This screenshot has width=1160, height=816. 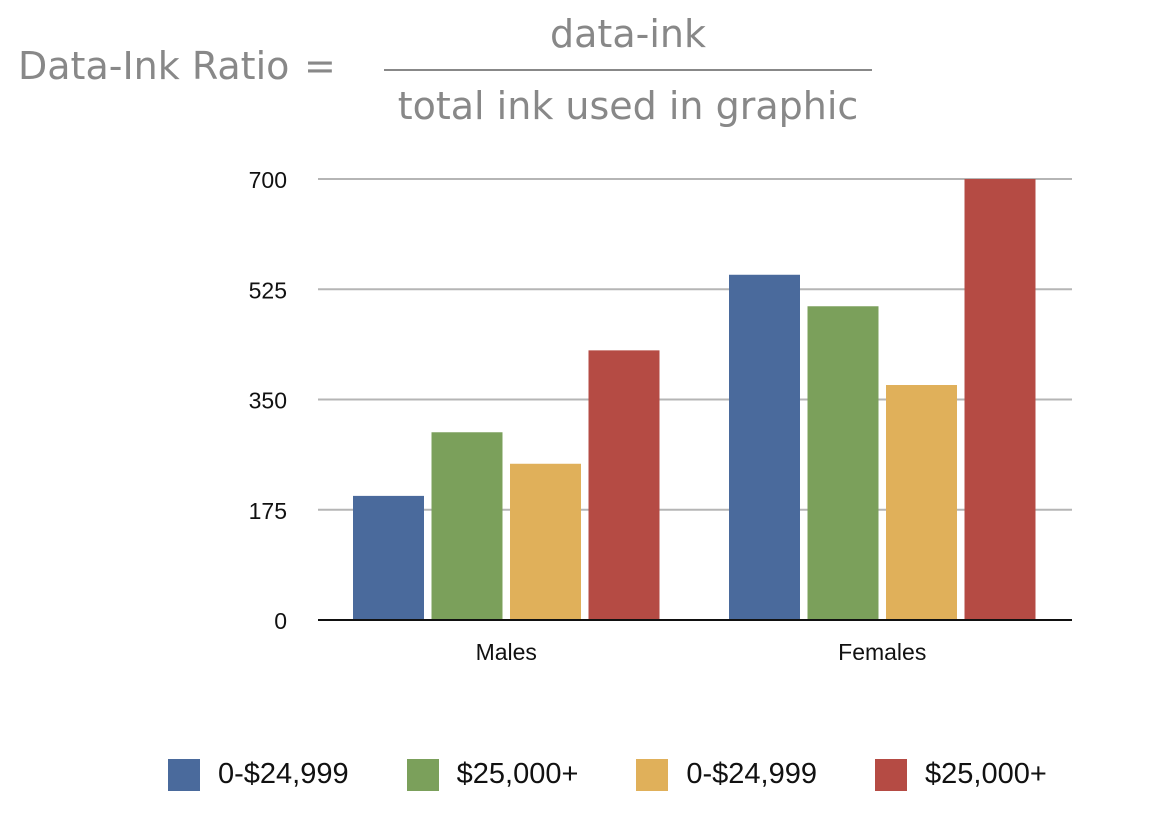 What do you see at coordinates (268, 290) in the screenshot?
I see `y-tick-label: 525` at bounding box center [268, 290].